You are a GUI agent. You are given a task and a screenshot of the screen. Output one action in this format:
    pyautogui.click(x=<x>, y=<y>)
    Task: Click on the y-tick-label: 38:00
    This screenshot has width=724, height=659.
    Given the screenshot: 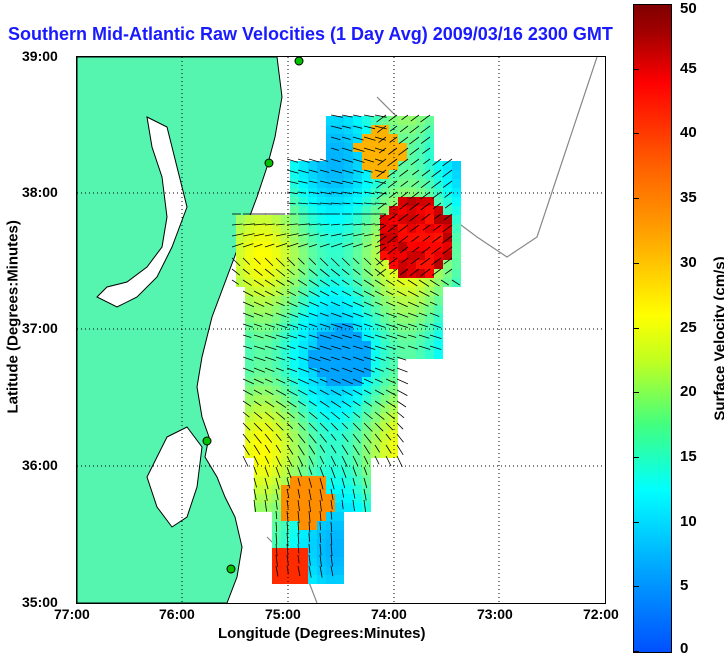 What is the action you would take?
    pyautogui.click(x=40, y=192)
    